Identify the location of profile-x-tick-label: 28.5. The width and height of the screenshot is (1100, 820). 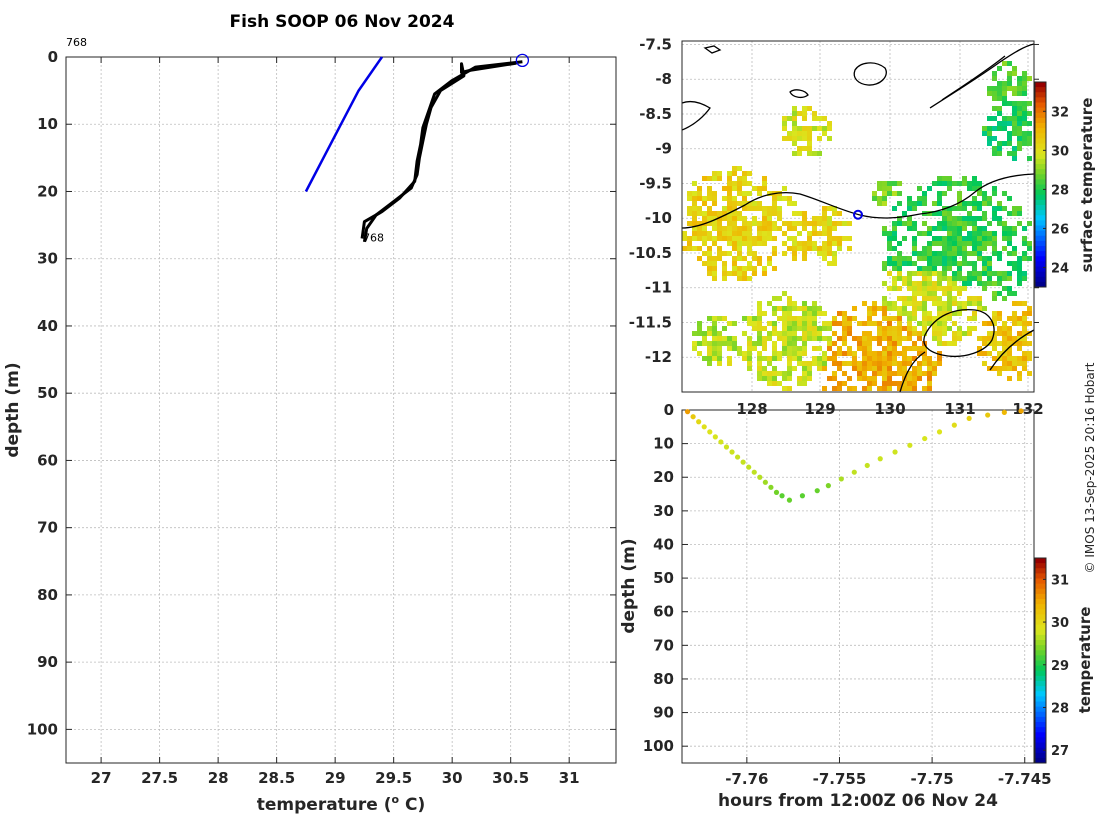
(276, 778).